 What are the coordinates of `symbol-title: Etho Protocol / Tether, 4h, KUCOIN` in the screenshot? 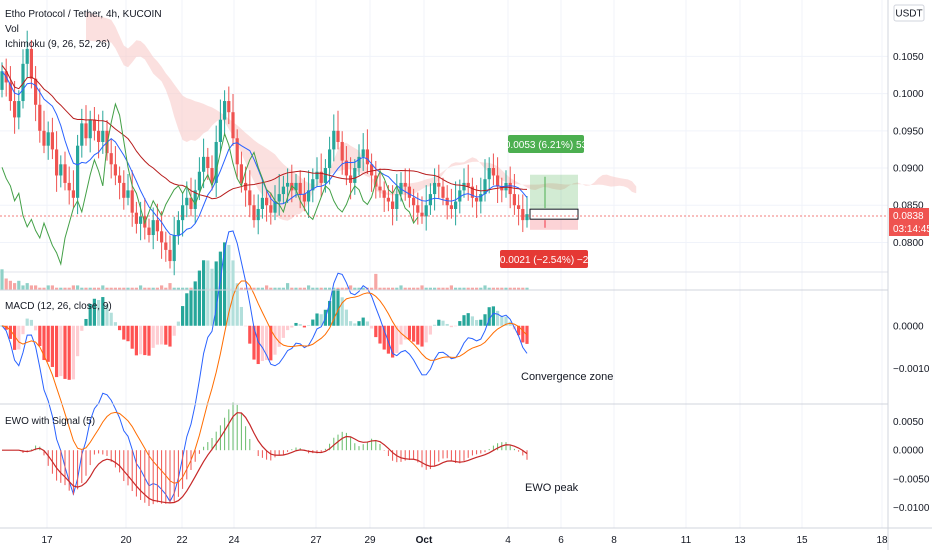 It's located at (83, 14).